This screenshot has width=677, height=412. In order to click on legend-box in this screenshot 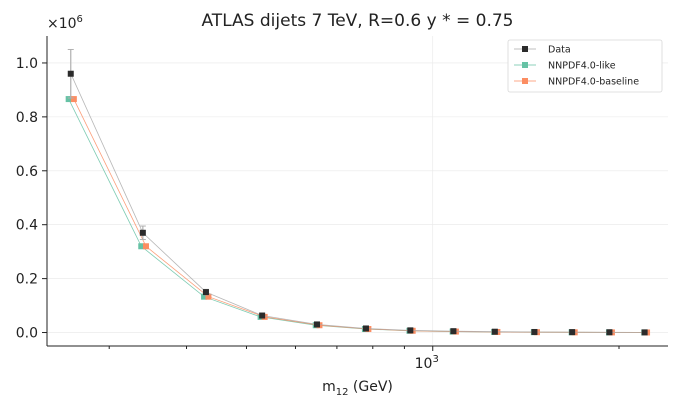, I will do `click(585, 66)`.